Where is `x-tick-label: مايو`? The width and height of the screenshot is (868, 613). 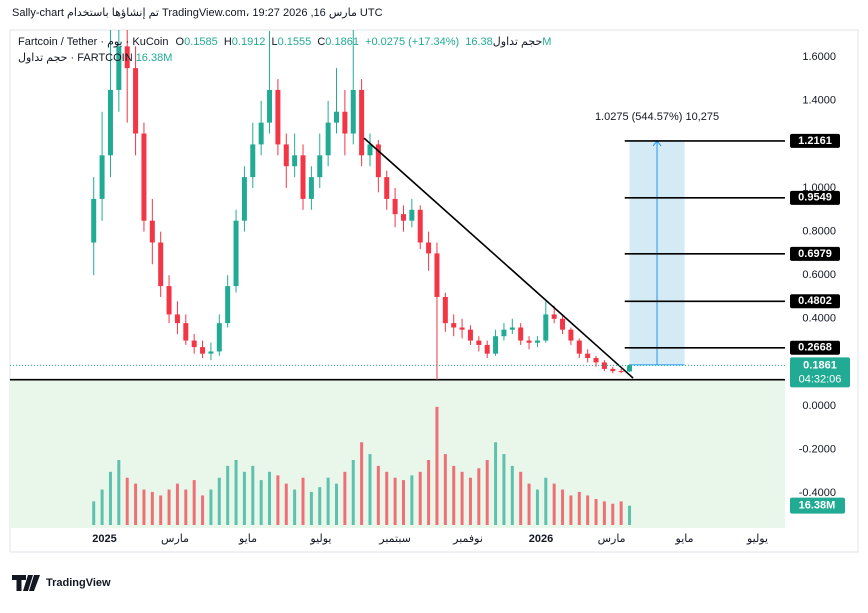
x-tick-label: مايو is located at coordinates (247, 539).